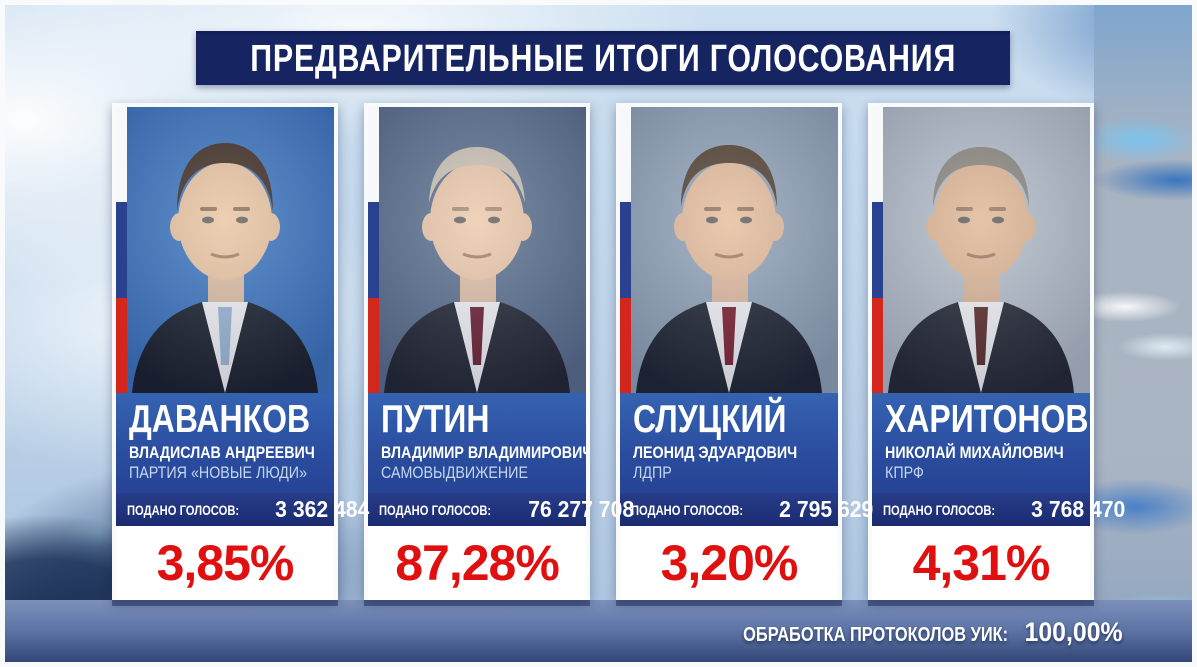 Image resolution: width=1197 pixels, height=667 pixels. What do you see at coordinates (1145, 333) in the screenshot?
I see `map-texture-band` at bounding box center [1145, 333].